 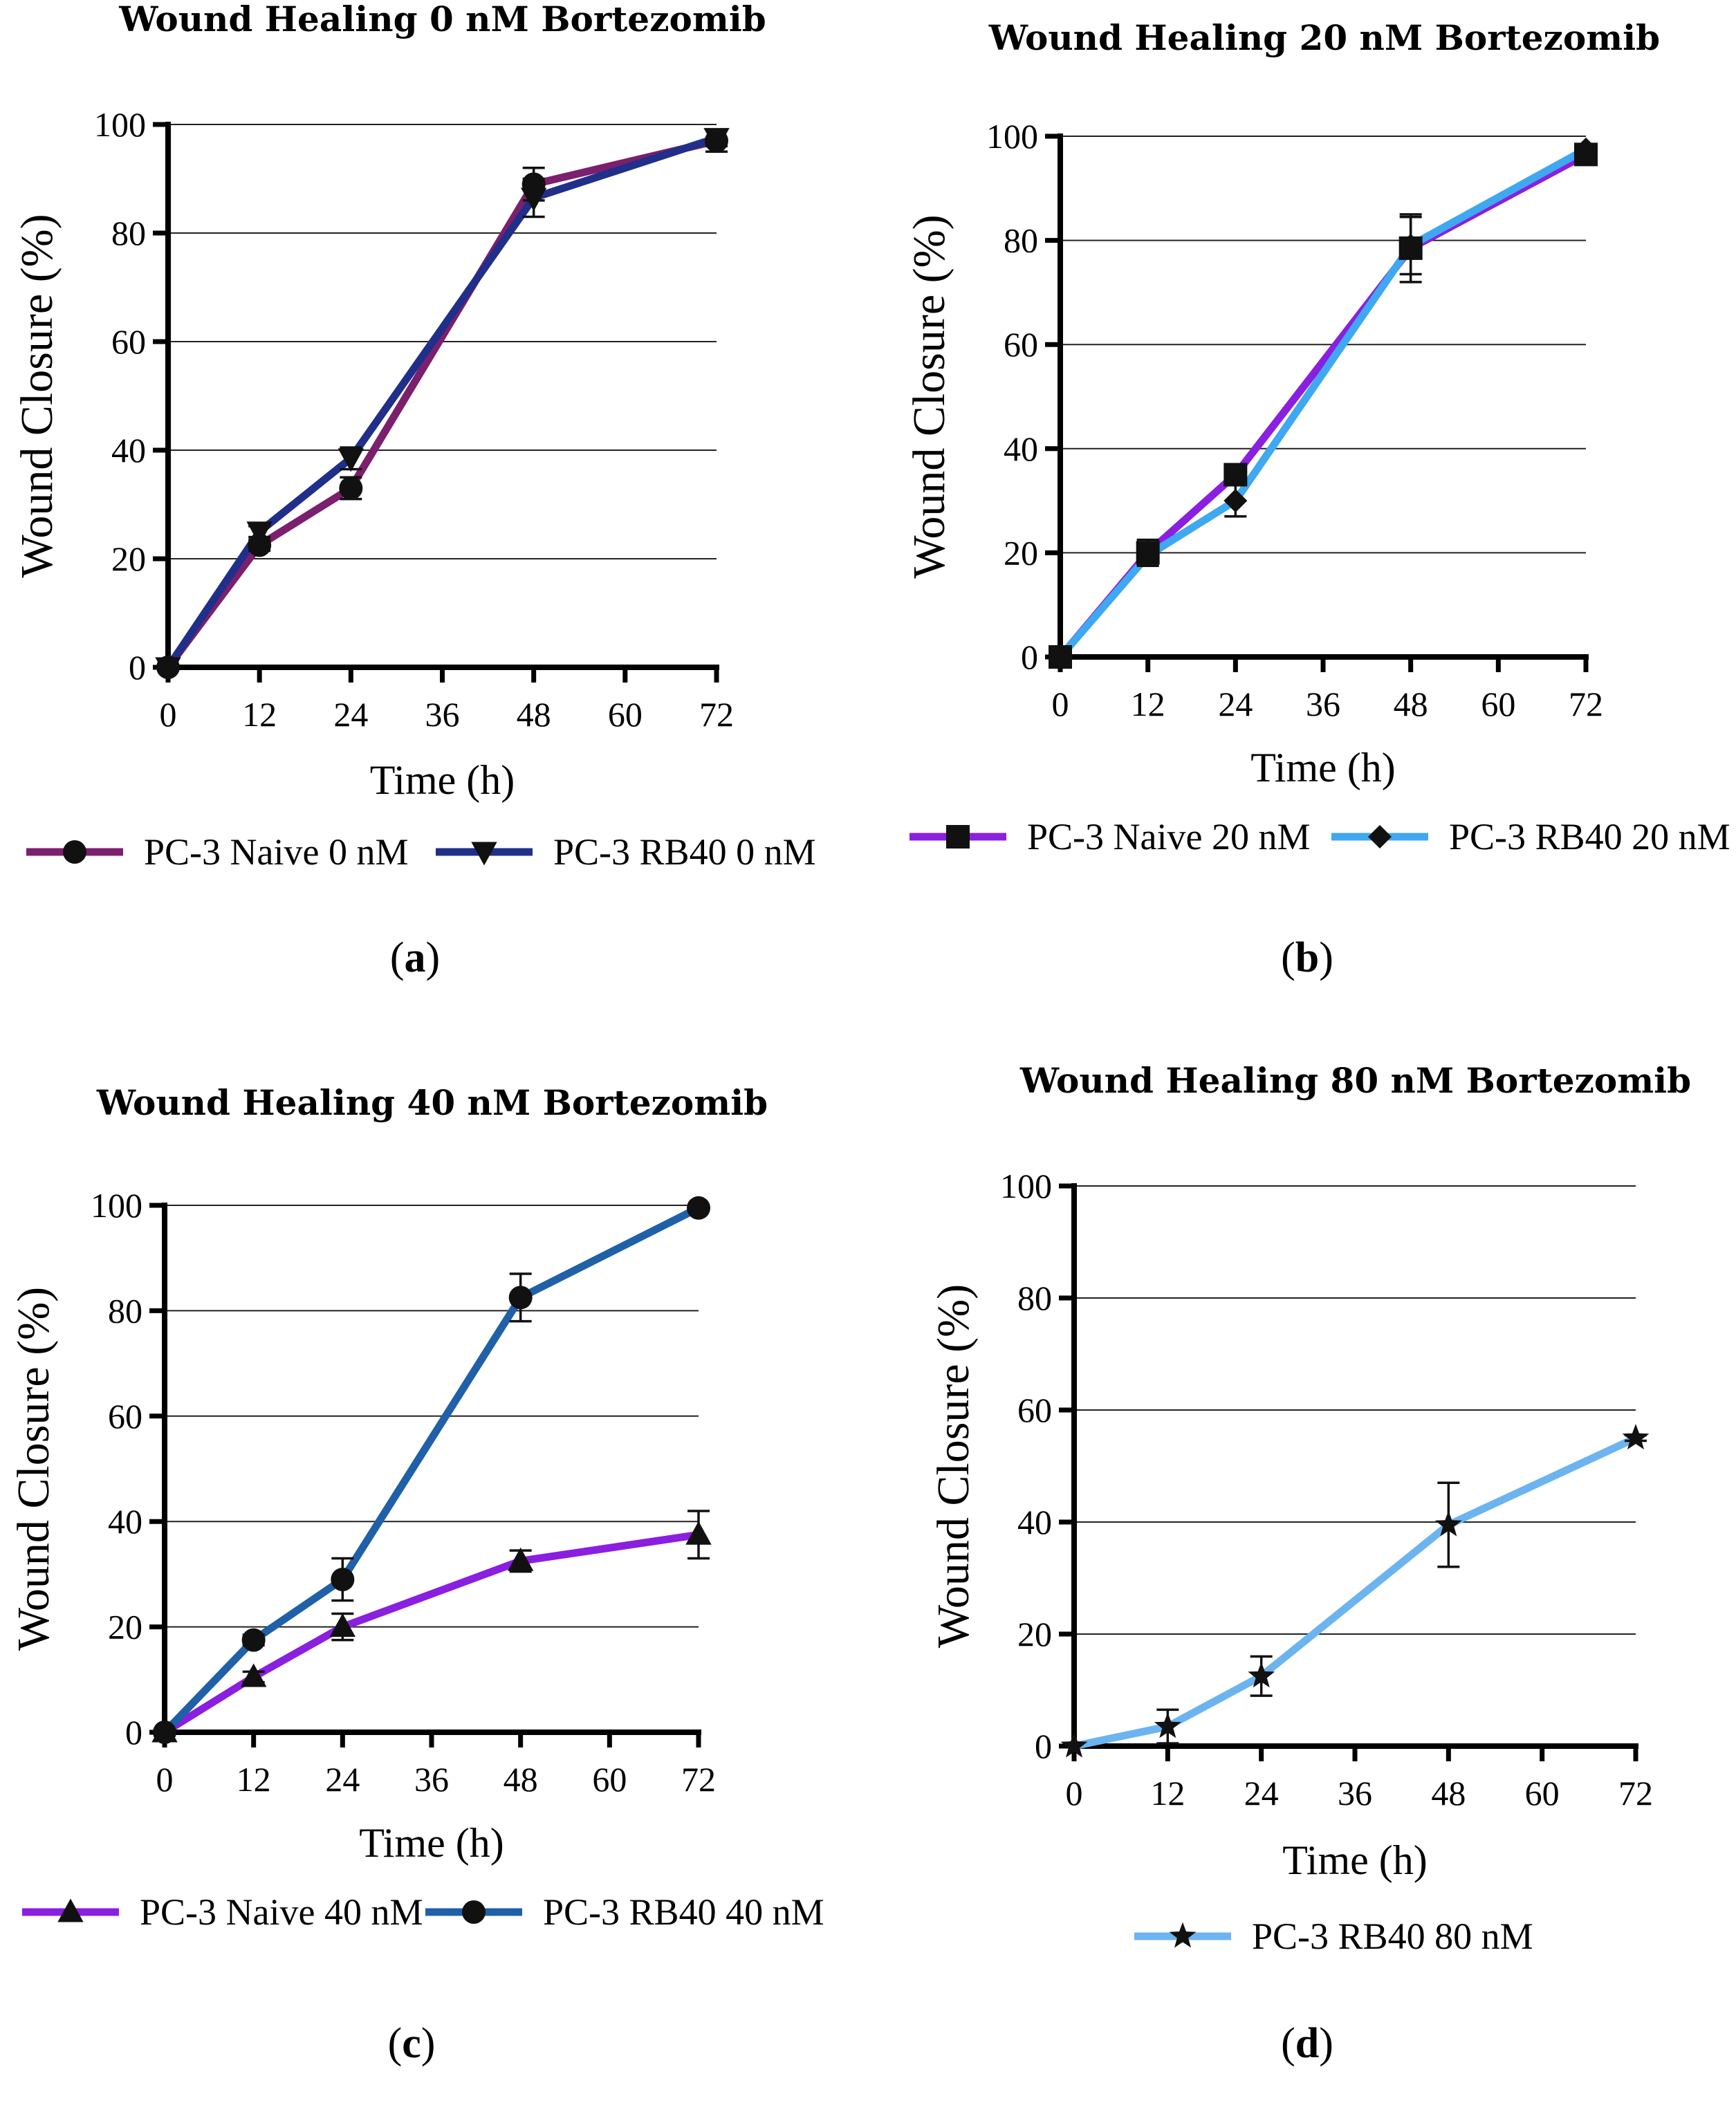 What do you see at coordinates (716, 714) in the screenshot?
I see `panel-a-x-tick-label: 72` at bounding box center [716, 714].